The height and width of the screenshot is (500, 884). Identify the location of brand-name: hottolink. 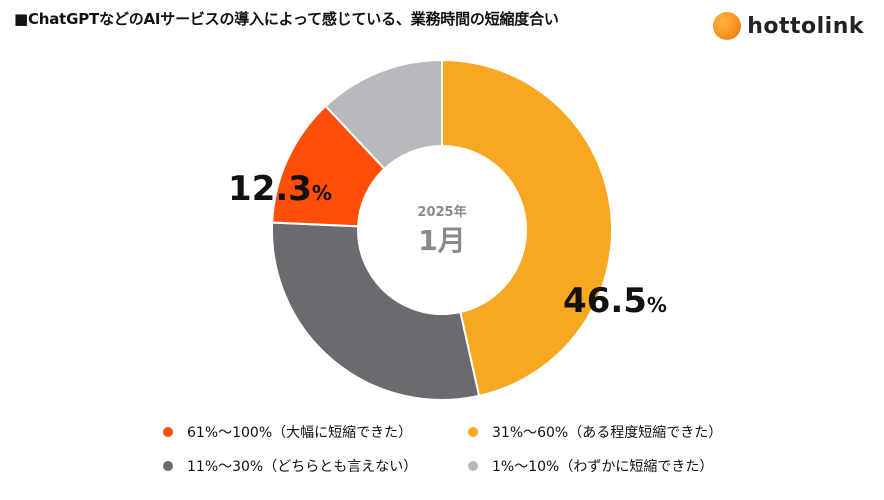
(805, 26).